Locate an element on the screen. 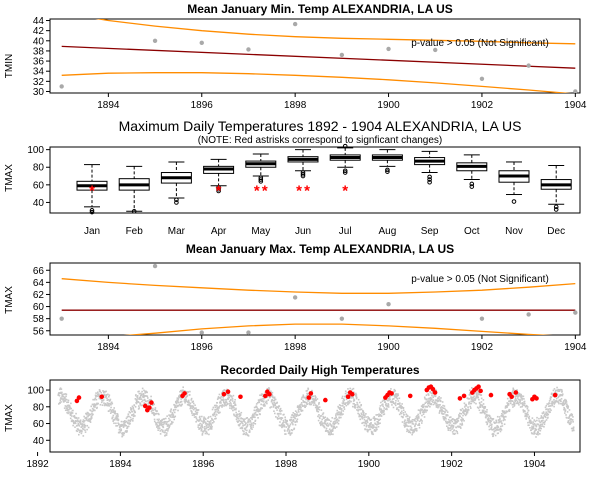 Image resolution: width=600 pixels, height=480 pixels. panel3-y-tick-label: 58 is located at coordinates (39, 319).